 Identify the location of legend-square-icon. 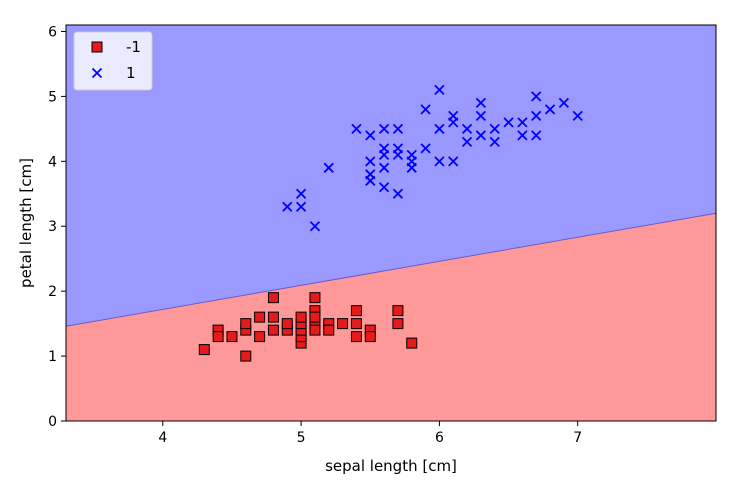
(97, 47).